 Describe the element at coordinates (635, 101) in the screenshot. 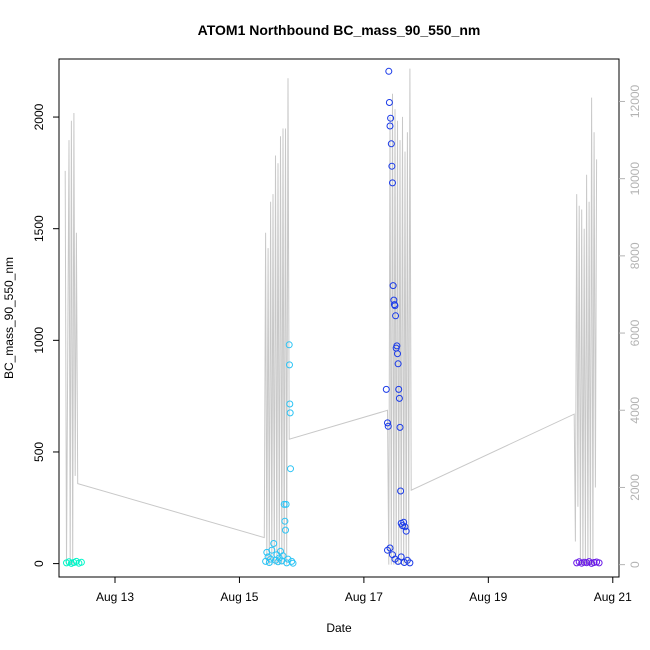

I see `y-right-tick-label: 12000` at that location.